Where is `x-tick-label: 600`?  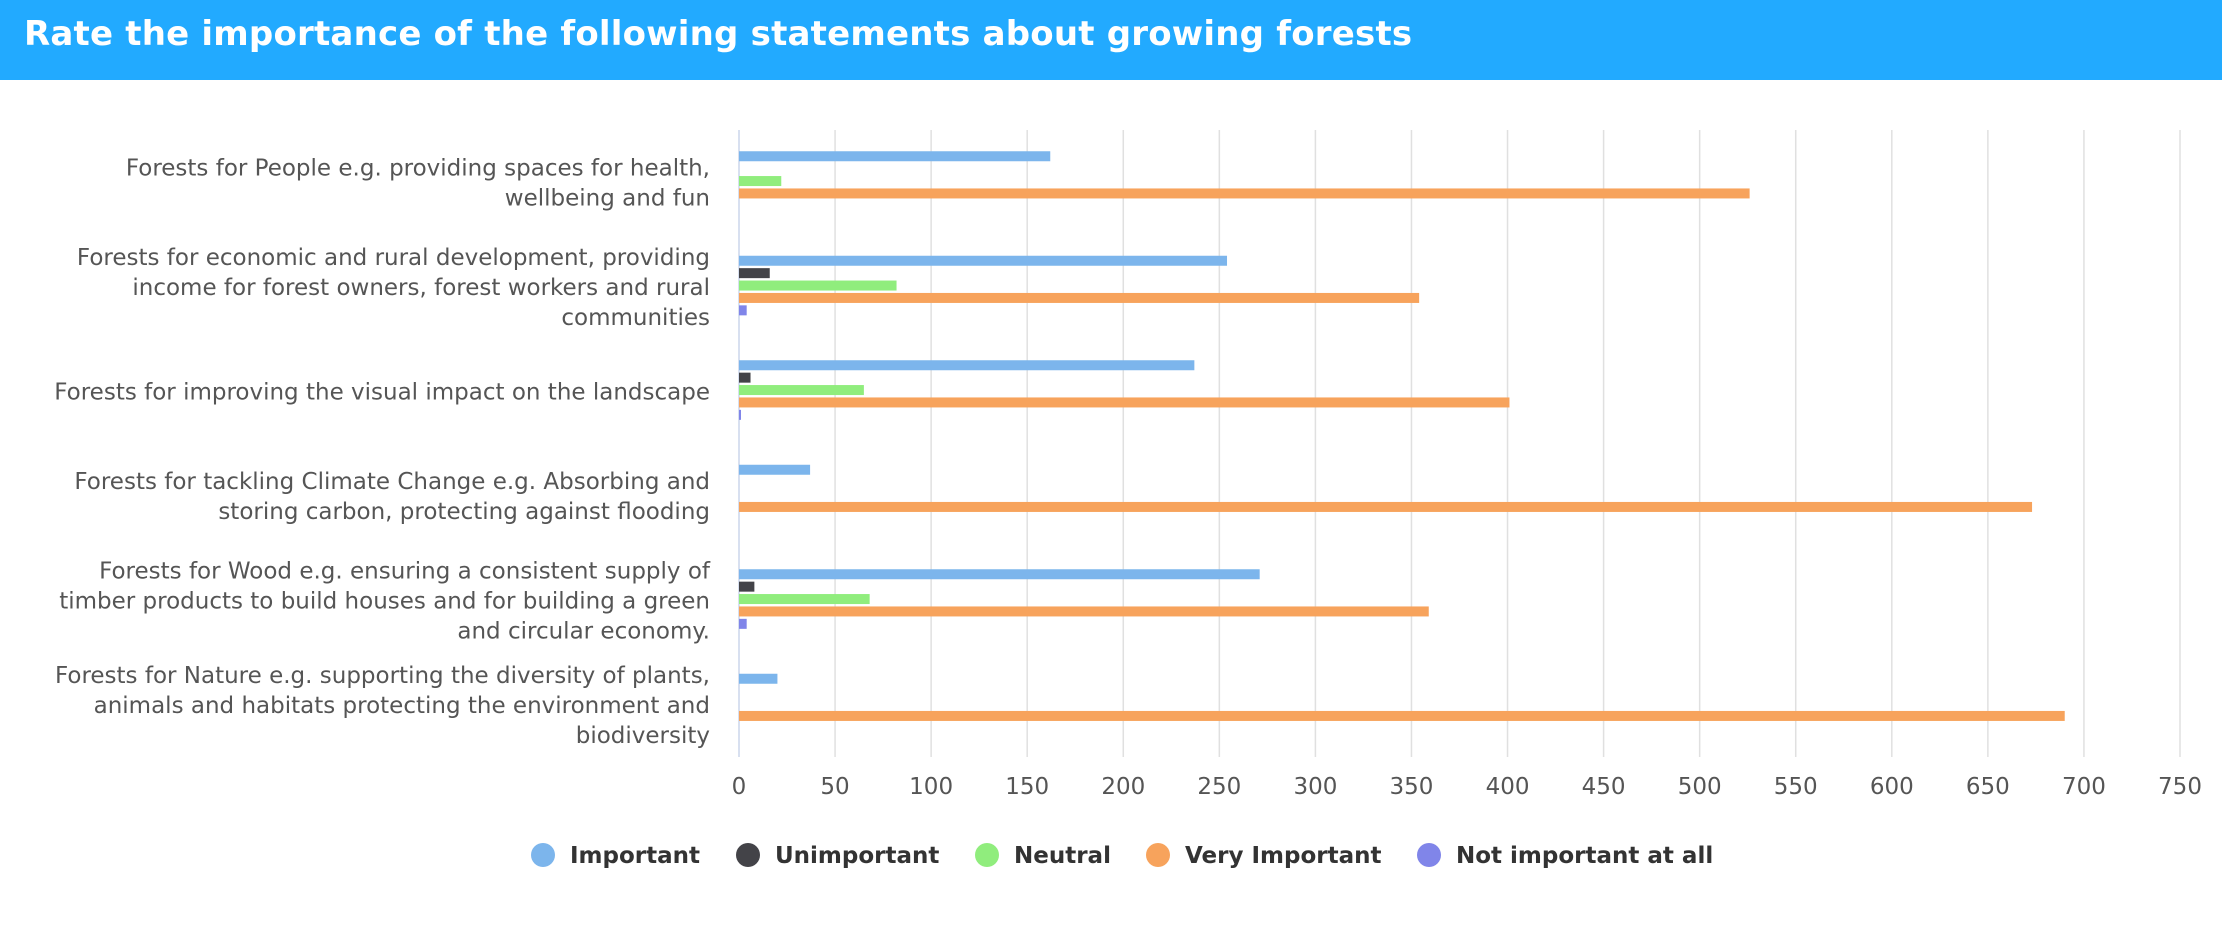
x-tick-label: 600 is located at coordinates (1892, 787).